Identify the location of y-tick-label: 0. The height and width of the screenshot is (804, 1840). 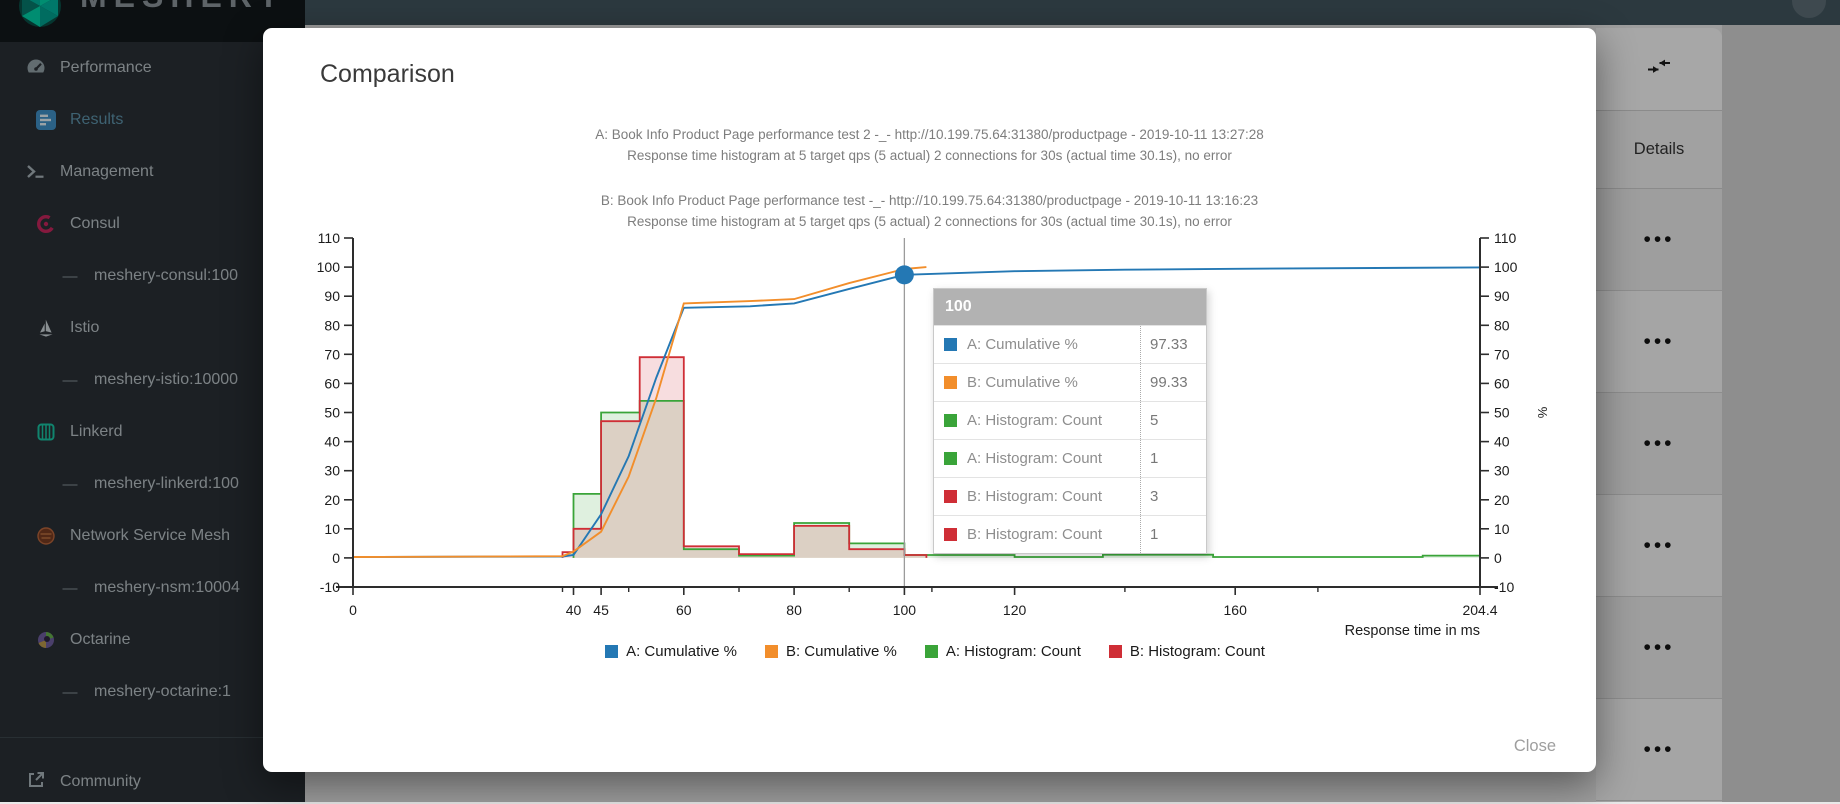
(336, 558).